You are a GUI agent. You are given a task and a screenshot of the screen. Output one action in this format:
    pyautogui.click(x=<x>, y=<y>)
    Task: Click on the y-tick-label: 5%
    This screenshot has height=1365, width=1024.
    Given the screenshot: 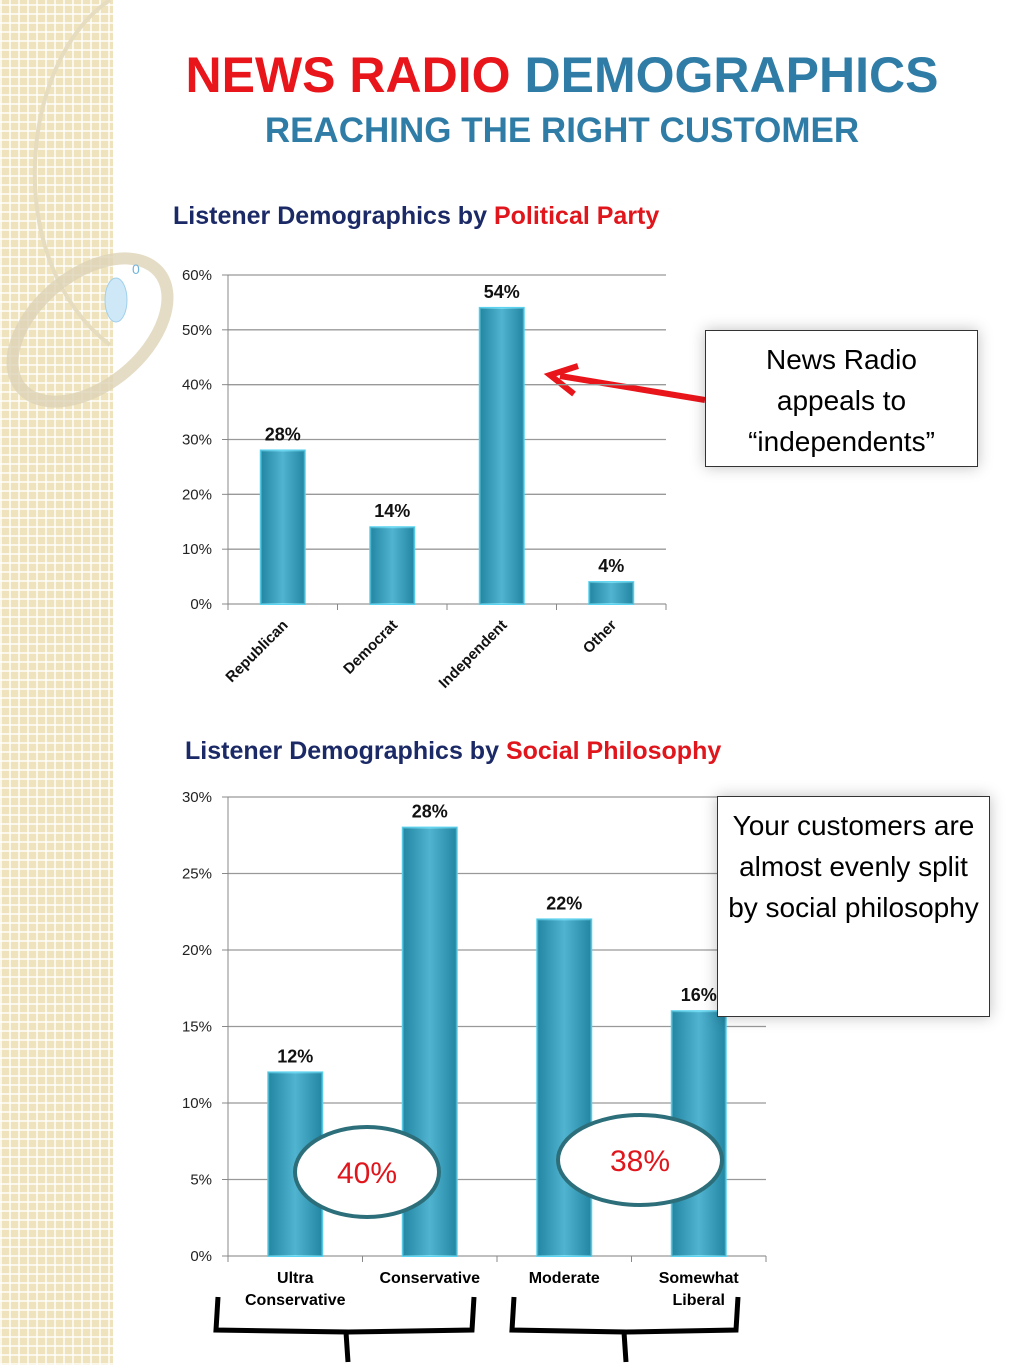 What is the action you would take?
    pyautogui.click(x=201, y=1180)
    